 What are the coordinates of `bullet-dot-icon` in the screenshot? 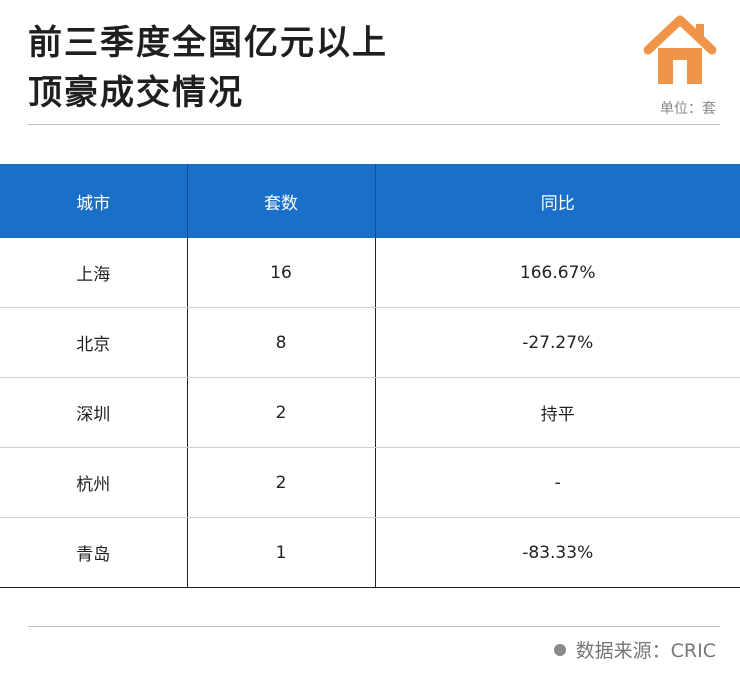 It's located at (559, 649).